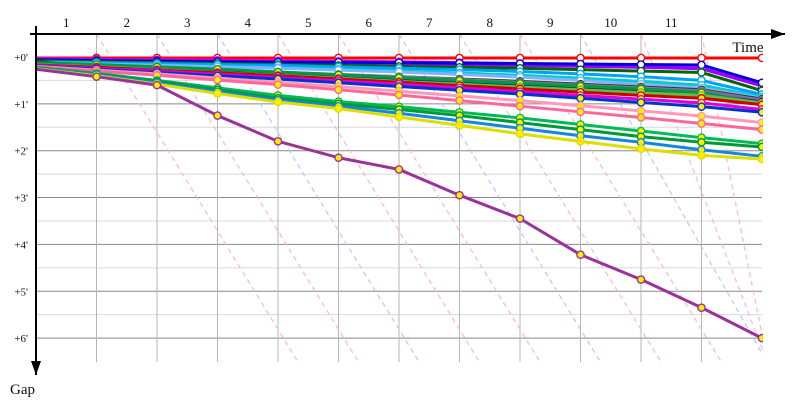 This screenshot has width=800, height=400. What do you see at coordinates (550, 22) in the screenshot?
I see `x-tick-label: 9` at bounding box center [550, 22].